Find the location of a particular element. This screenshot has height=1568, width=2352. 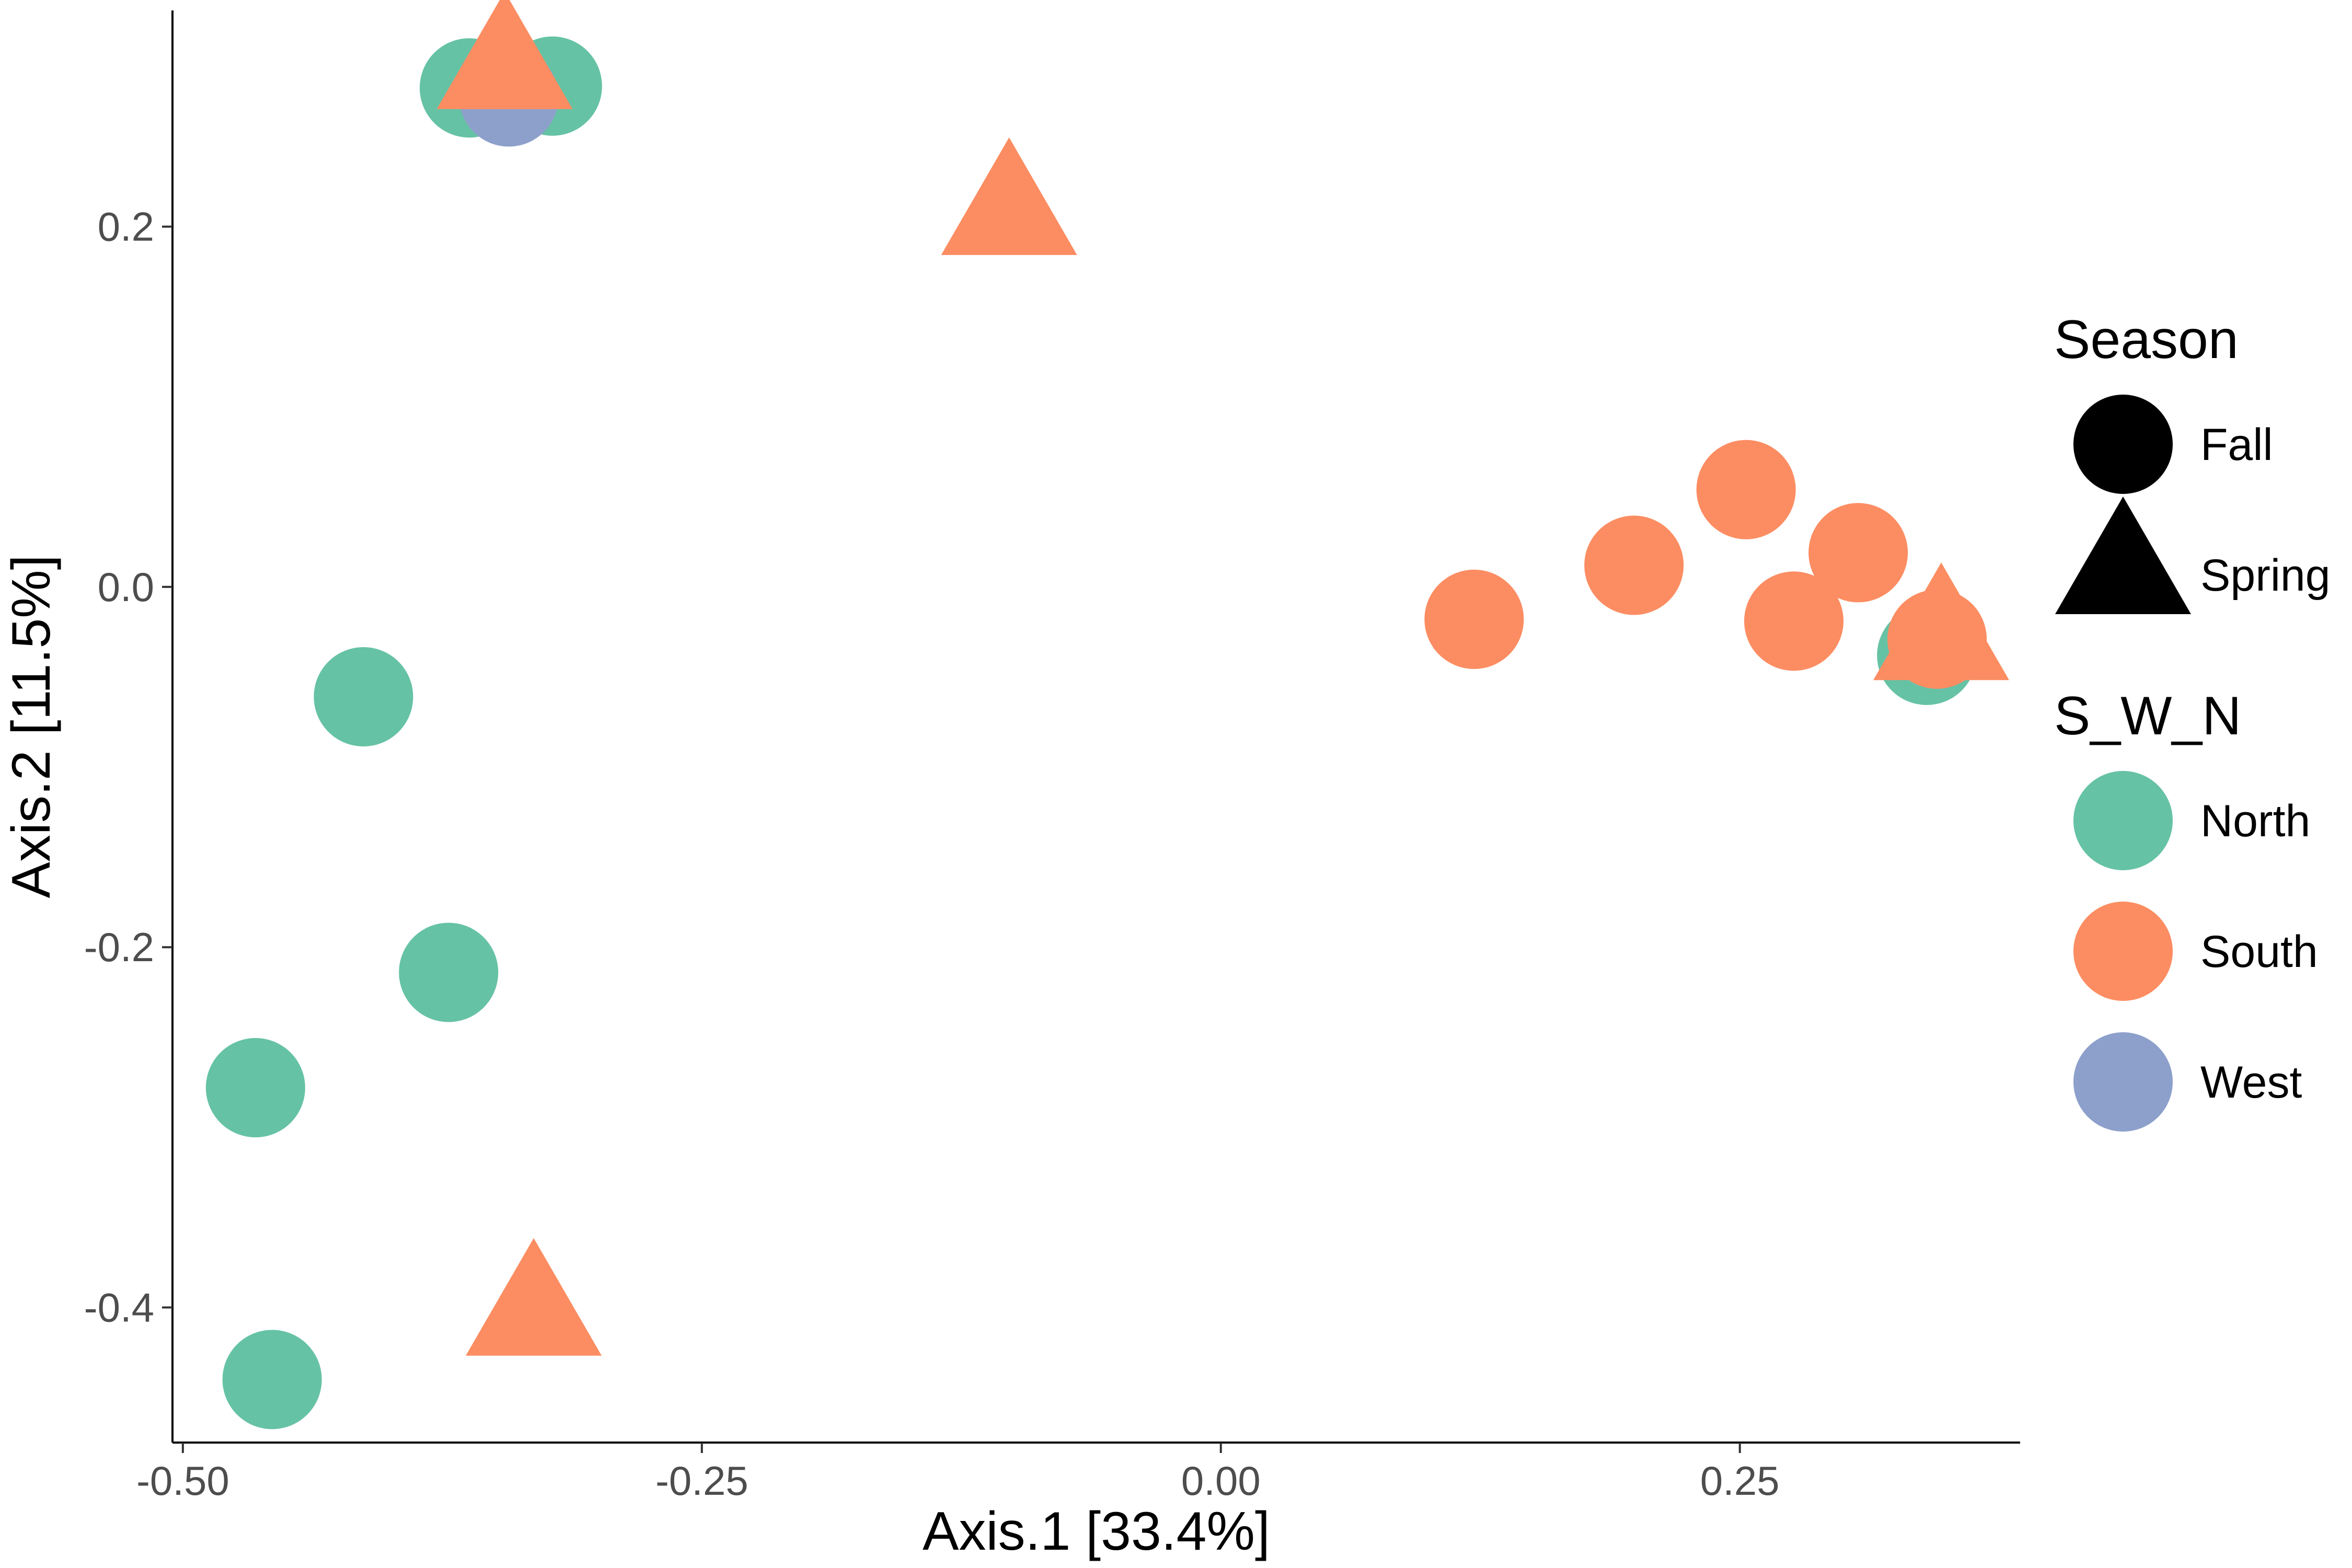

x-tick-label: 0.00 is located at coordinates (1221, 1481).